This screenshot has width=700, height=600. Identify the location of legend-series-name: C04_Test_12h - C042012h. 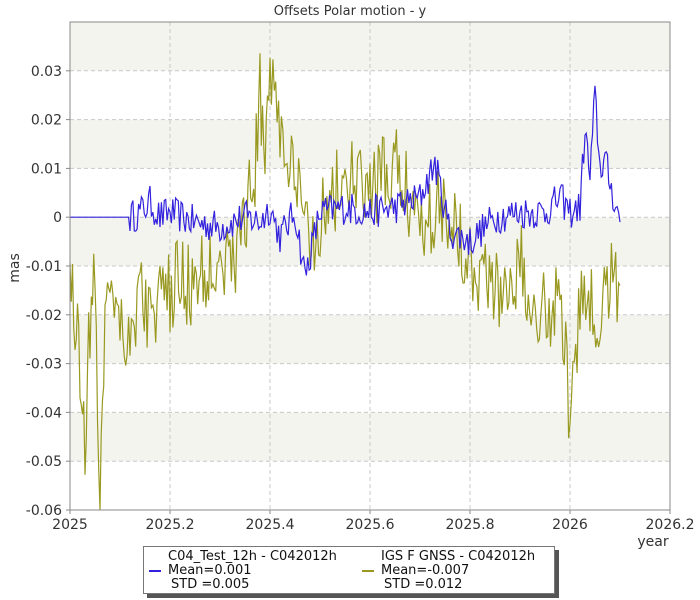
(252, 556).